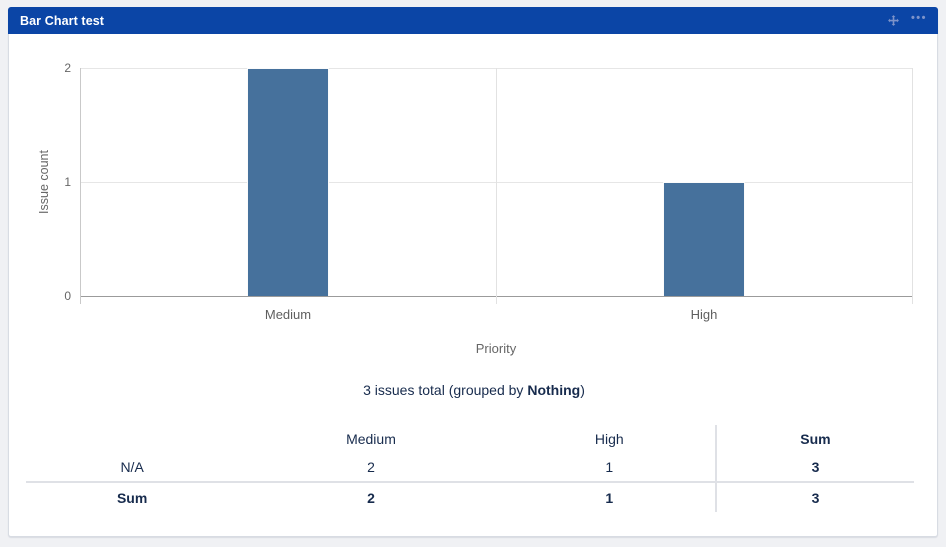 Image resolution: width=946 pixels, height=547 pixels. I want to click on summary-table: Medium High Sum N/A 2 1 3 Sum 2 1 3, so click(470, 468).